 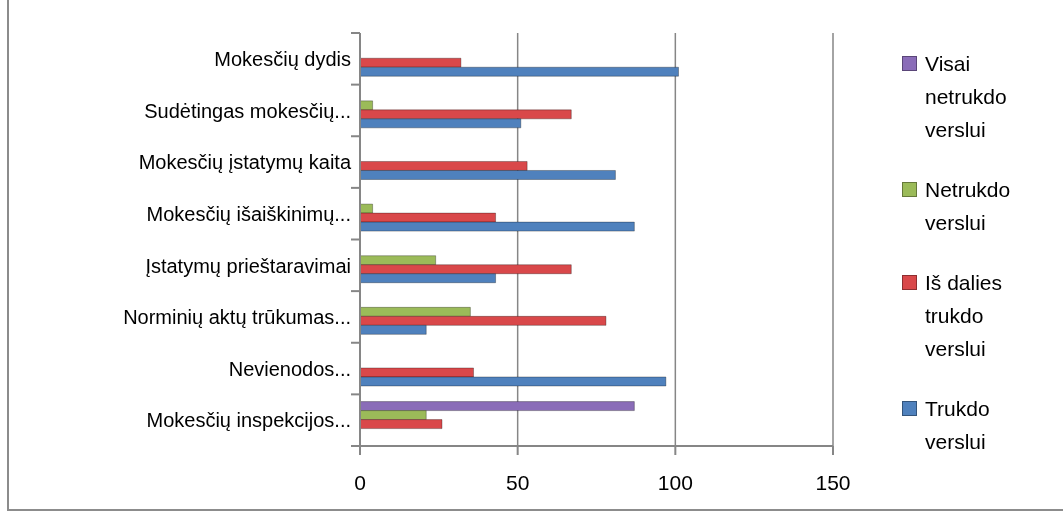 What do you see at coordinates (360, 482) in the screenshot?
I see `x-tick-label: 0` at bounding box center [360, 482].